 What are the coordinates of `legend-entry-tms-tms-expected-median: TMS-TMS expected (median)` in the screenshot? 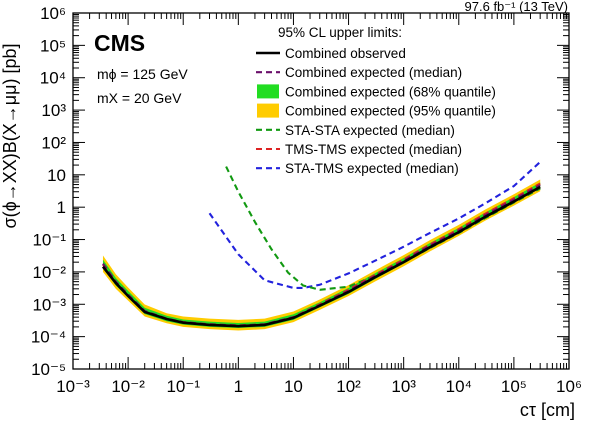 It's located at (359, 149).